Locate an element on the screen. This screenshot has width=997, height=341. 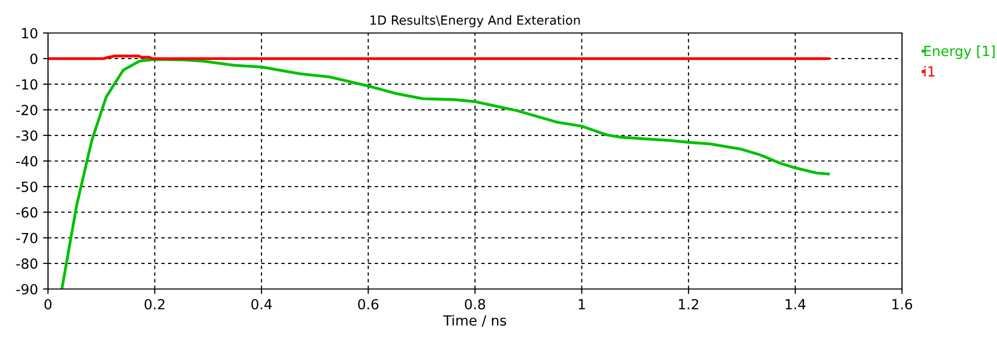
x-tick-label: 1.2 is located at coordinates (688, 304).